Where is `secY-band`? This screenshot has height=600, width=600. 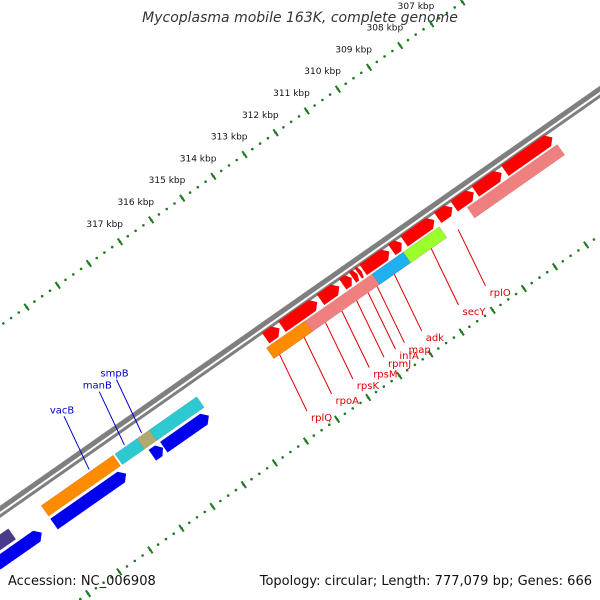
secY-band is located at coordinates (425, 245).